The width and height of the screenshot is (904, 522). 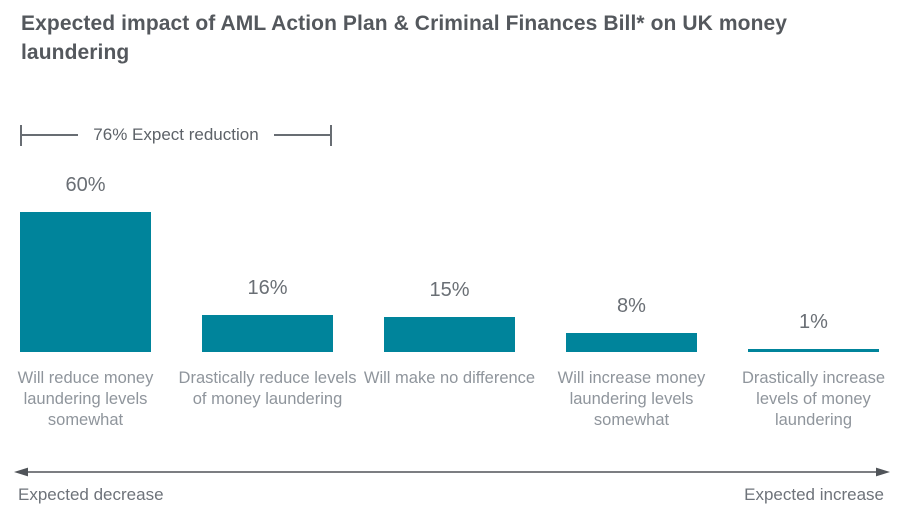 What do you see at coordinates (449, 290) in the screenshot?
I see `bar-value-label: 15%` at bounding box center [449, 290].